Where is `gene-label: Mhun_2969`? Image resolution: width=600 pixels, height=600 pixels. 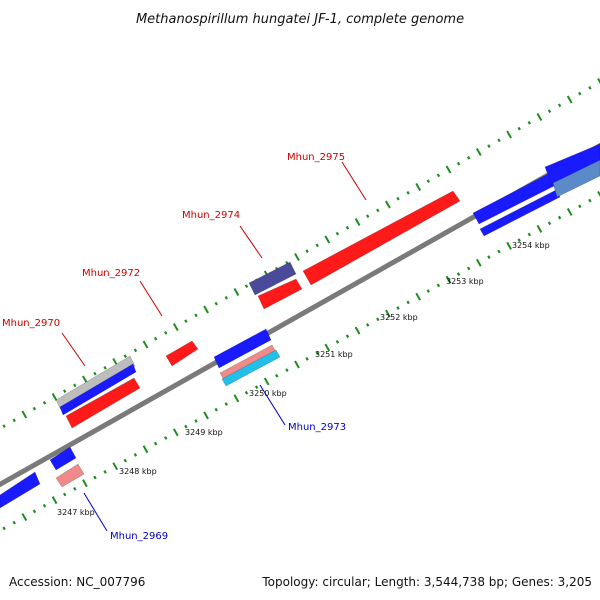 gene-label: Mhun_2969 is located at coordinates (139, 536).